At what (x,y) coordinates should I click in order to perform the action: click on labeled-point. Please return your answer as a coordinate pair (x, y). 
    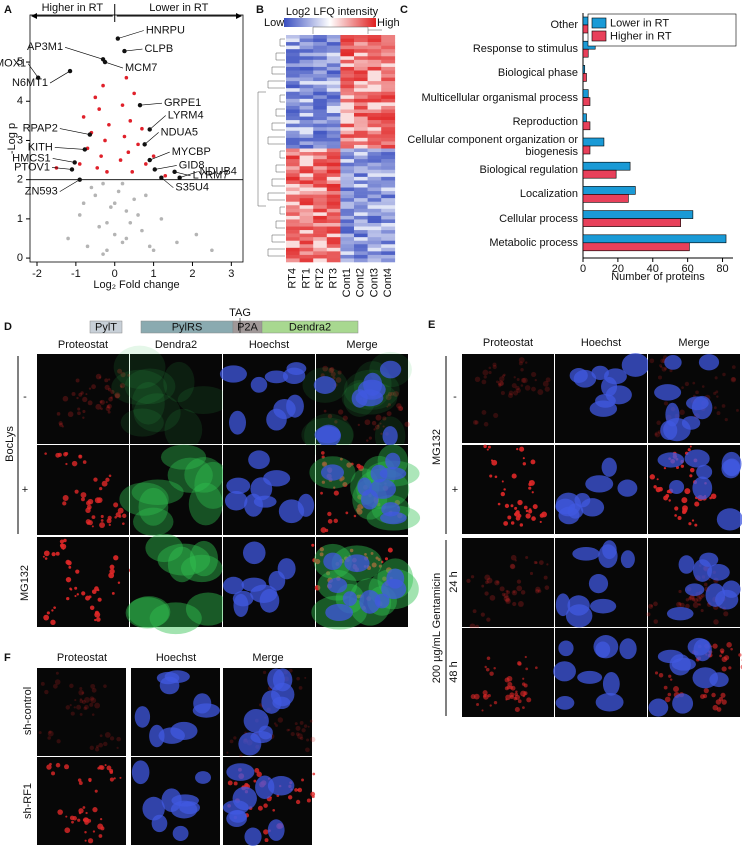
    Looking at the image, I should click on (74, 162).